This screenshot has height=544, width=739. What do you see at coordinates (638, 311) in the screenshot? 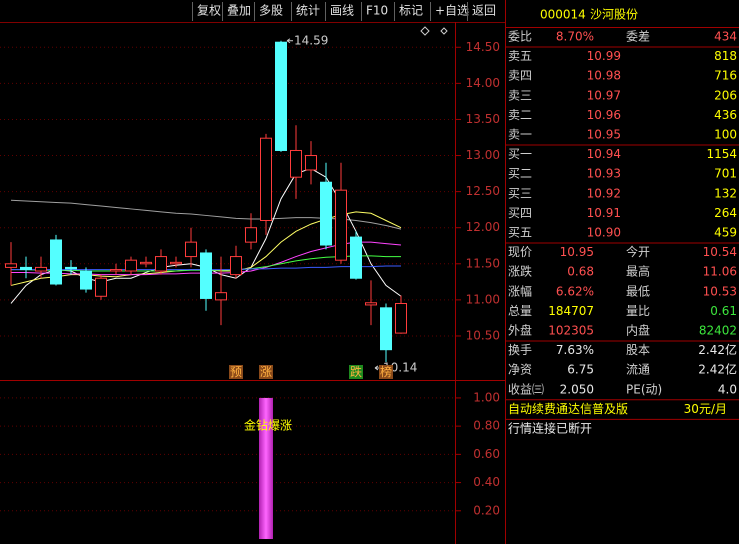
I see `quote-cell: 量比` at bounding box center [638, 311].